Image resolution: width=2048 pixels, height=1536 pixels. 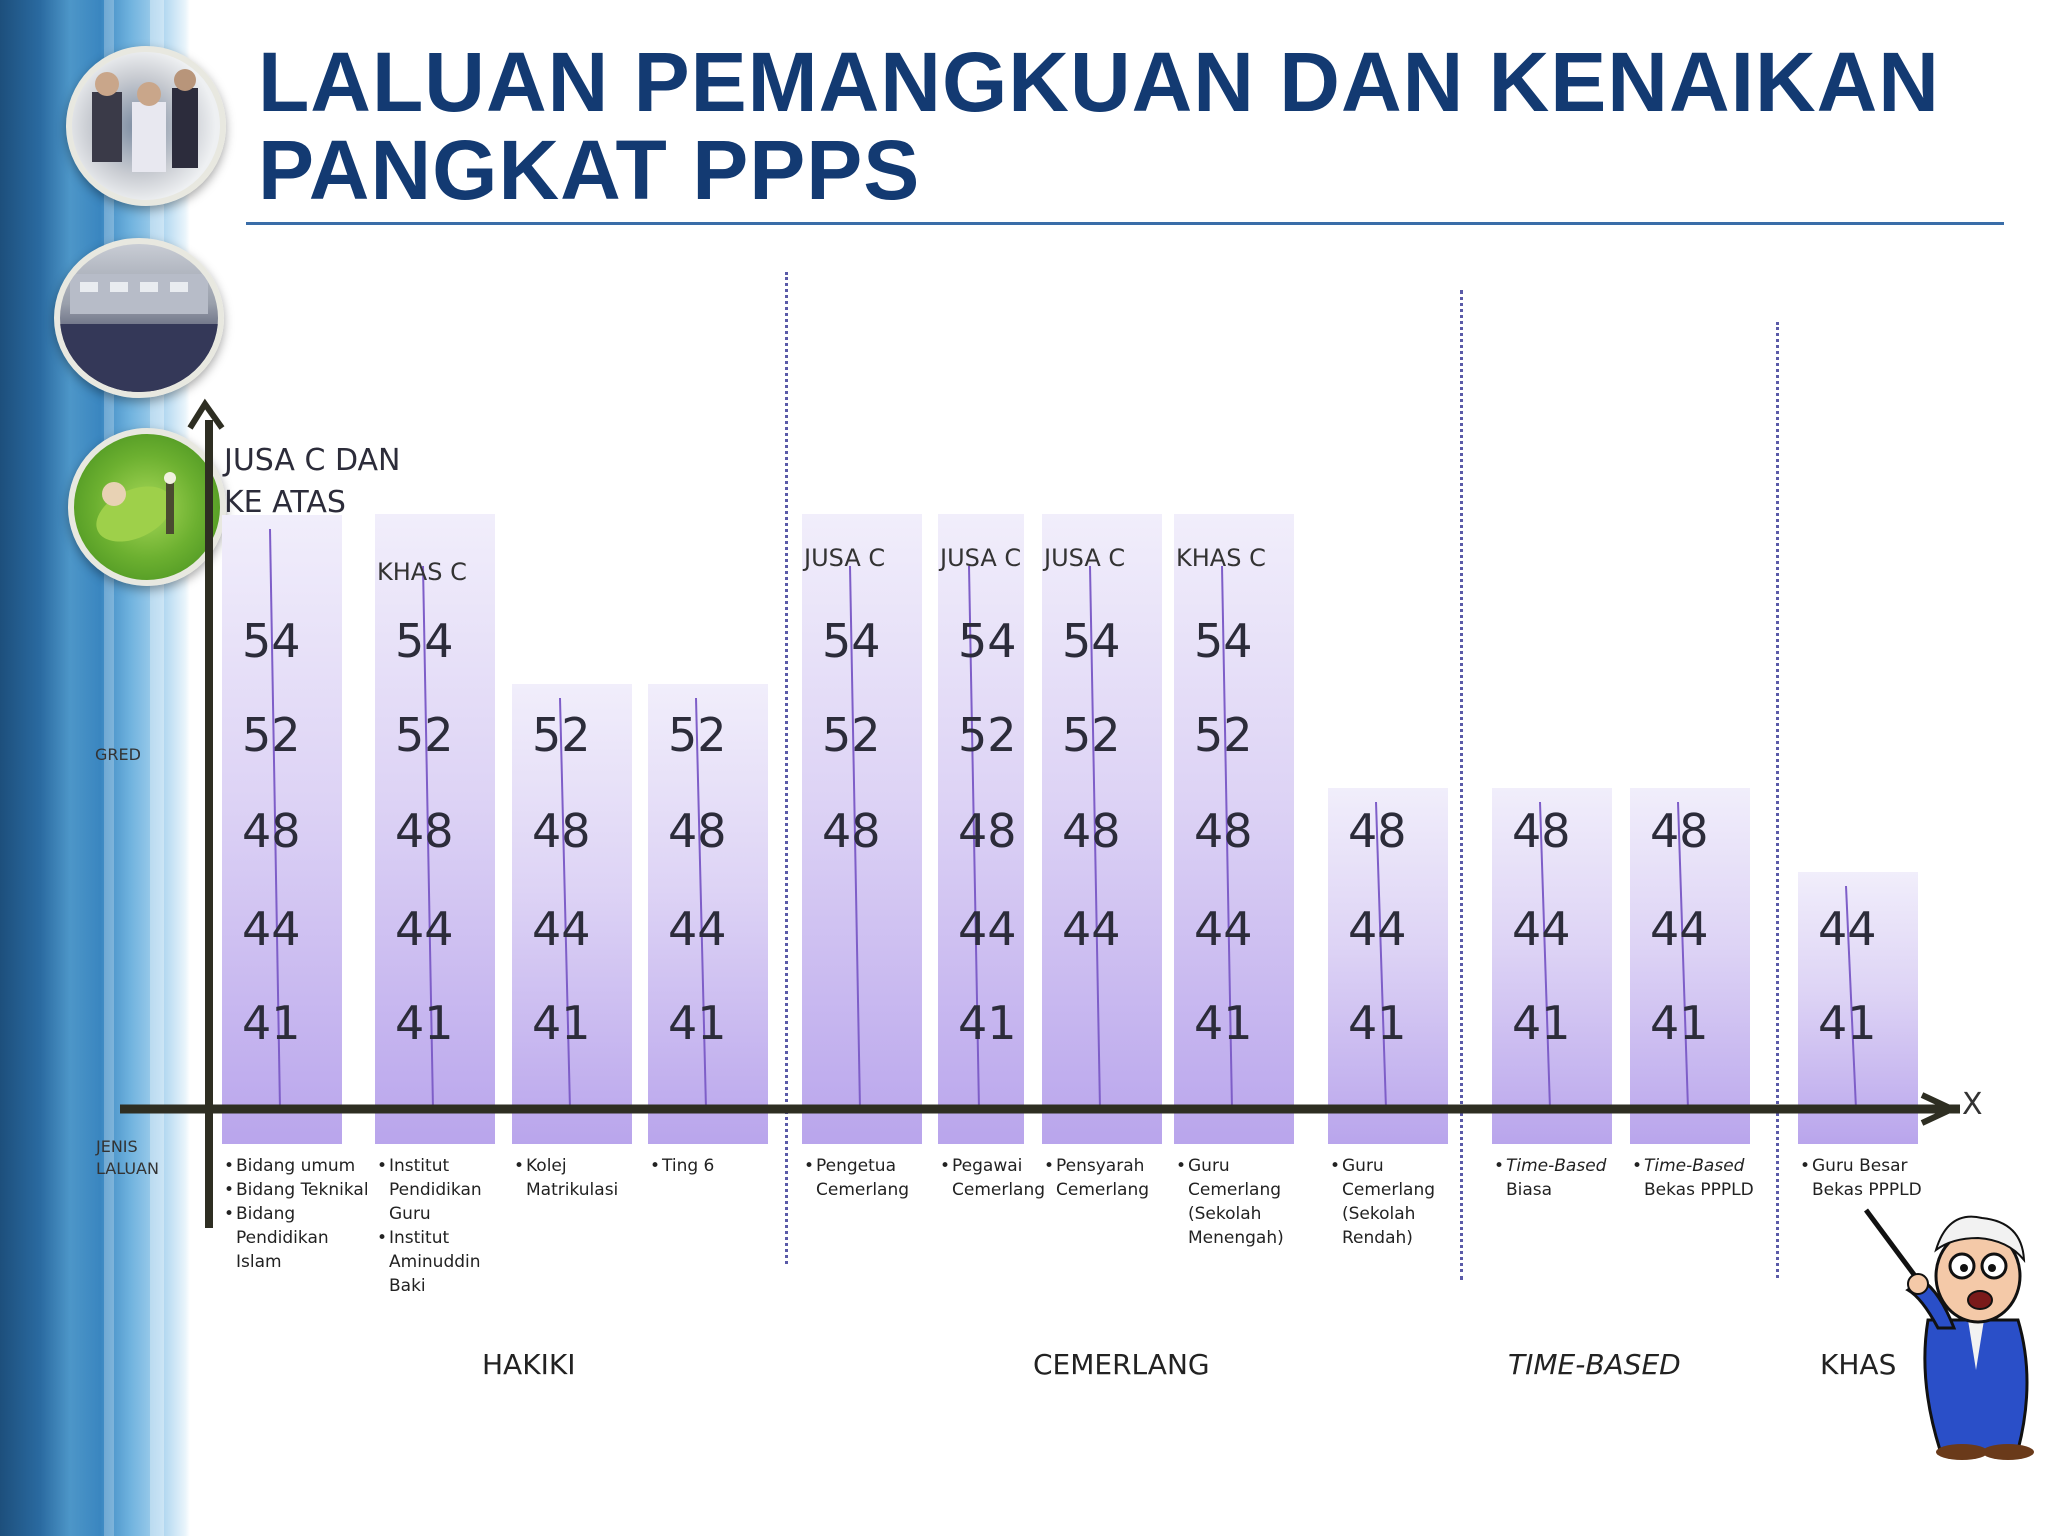 What do you see at coordinates (1001, 1166) in the screenshot?
I see `description-line: Pegawai` at bounding box center [1001, 1166].